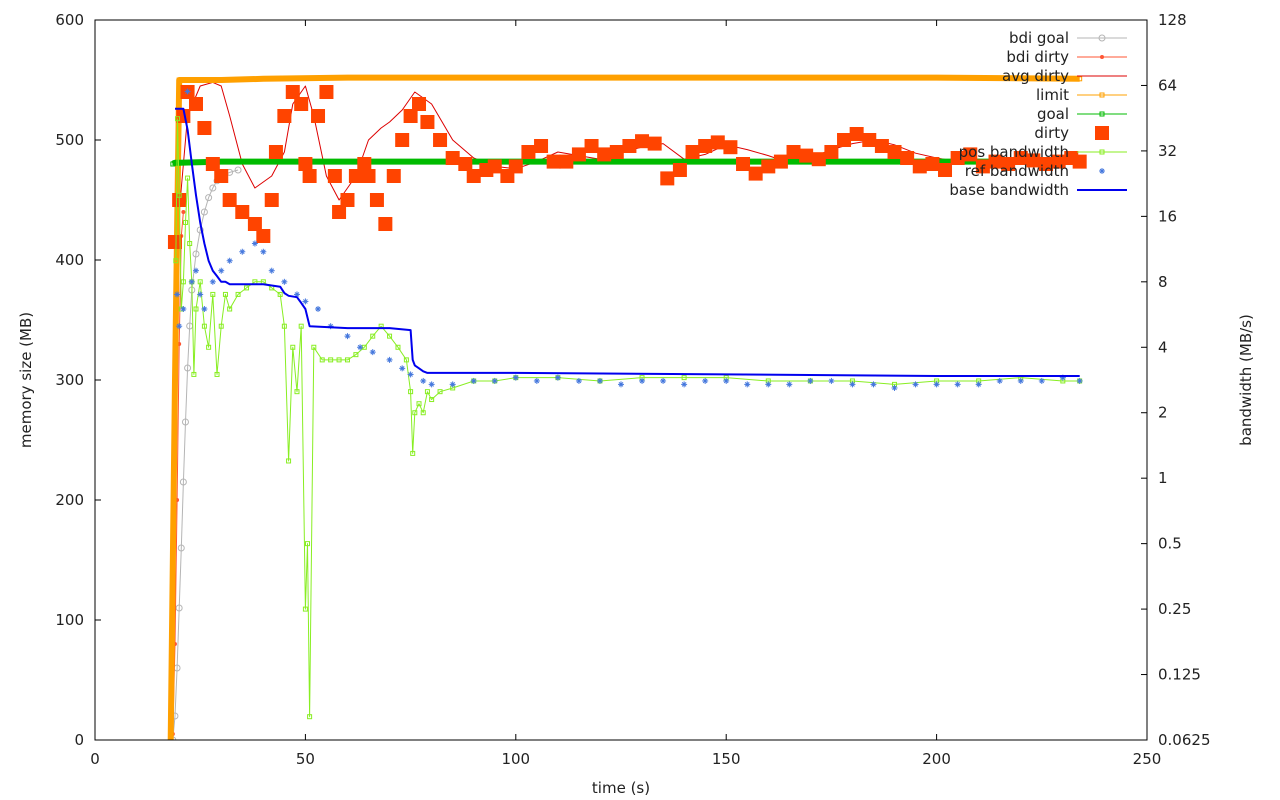 This screenshot has width=1280, height=800. I want to click on right-tick-label: 128, so click(1172, 20).